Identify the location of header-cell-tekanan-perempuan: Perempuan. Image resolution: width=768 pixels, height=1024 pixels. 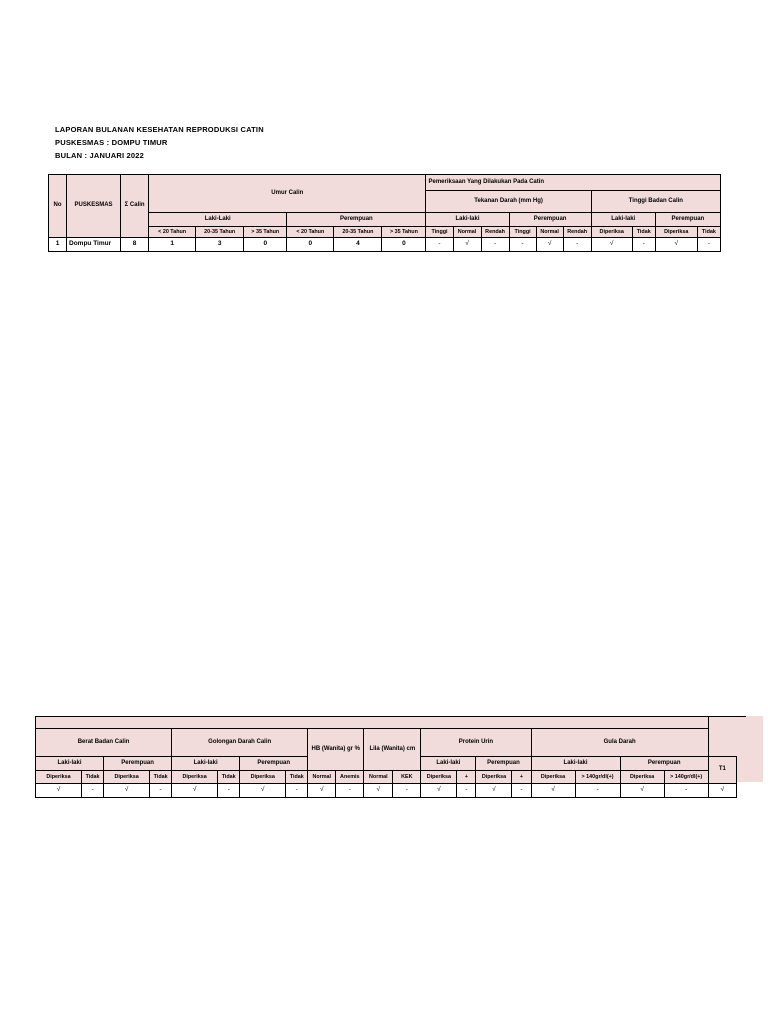
(550, 219).